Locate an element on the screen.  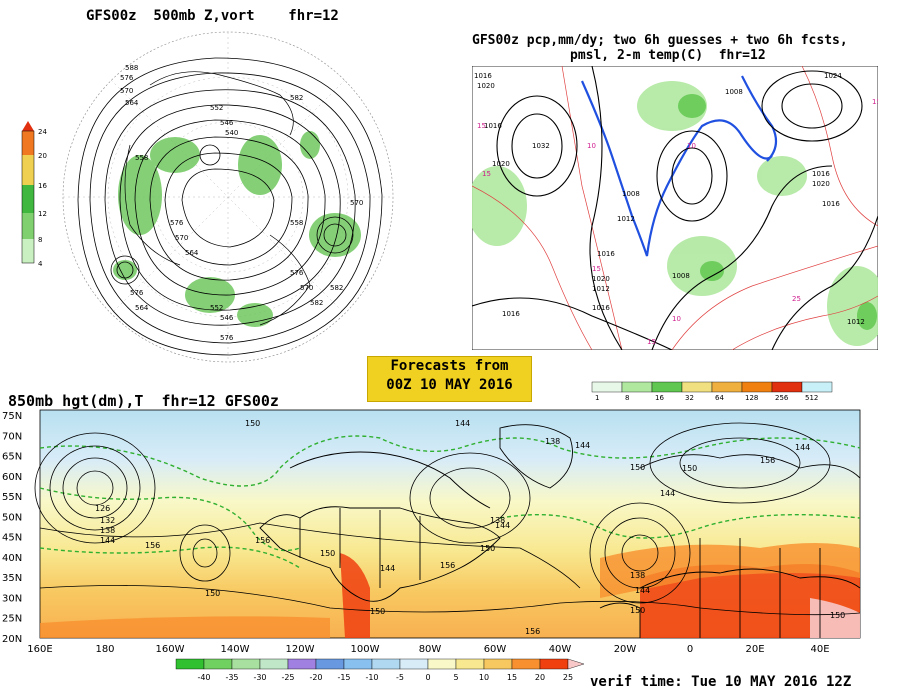
vort-colorbar-tick: 16 is located at coordinates (42, 186).